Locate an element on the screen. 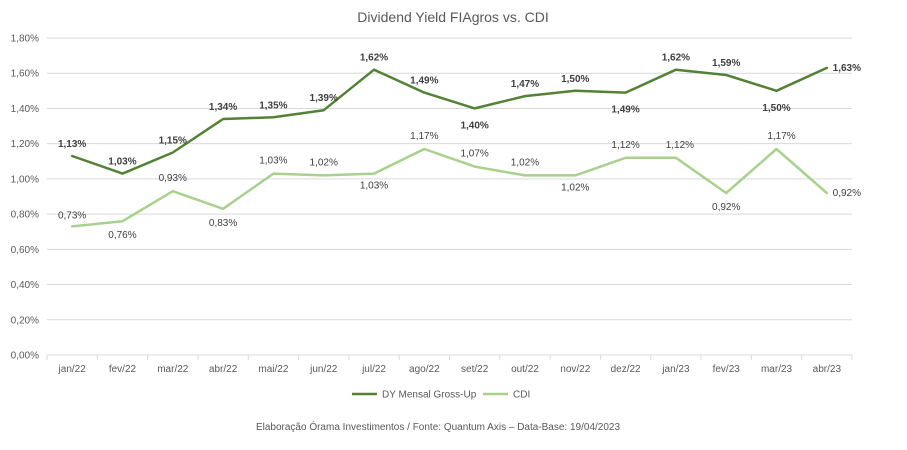  x-tick-label: jul/22 is located at coordinates (373, 369).